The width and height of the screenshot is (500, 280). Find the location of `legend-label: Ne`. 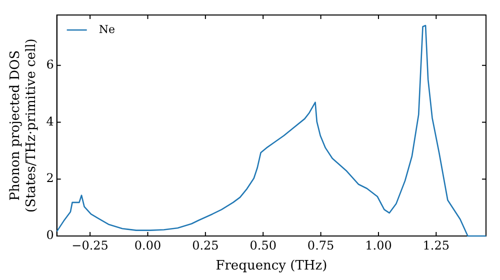

legend-label: Ne is located at coordinates (106, 29).